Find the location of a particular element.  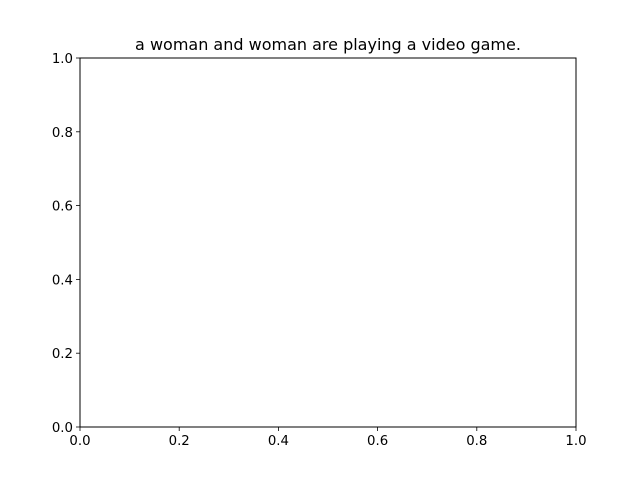

y-tick-label: 0.0 is located at coordinates (62, 428).